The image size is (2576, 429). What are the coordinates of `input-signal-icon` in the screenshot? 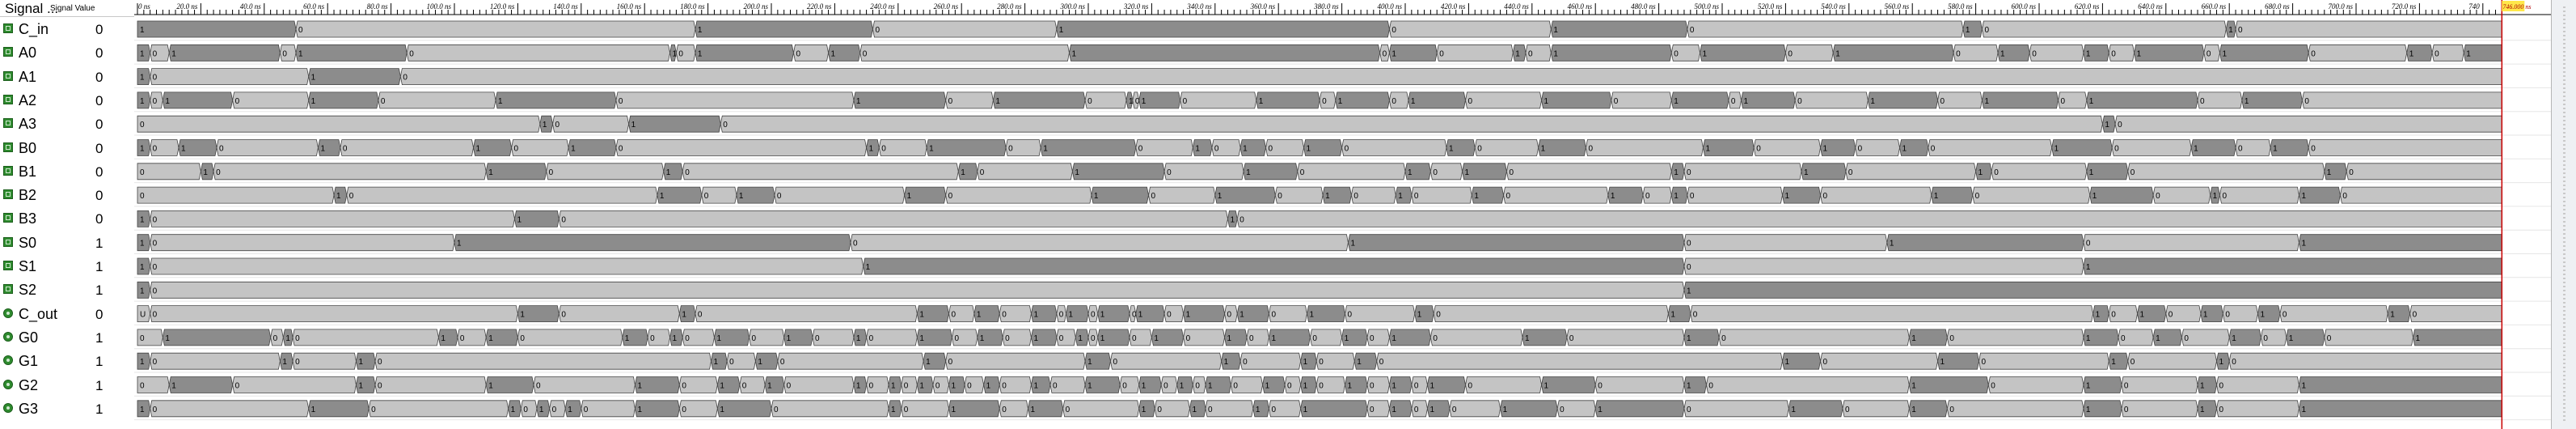 It's located at (8, 194).